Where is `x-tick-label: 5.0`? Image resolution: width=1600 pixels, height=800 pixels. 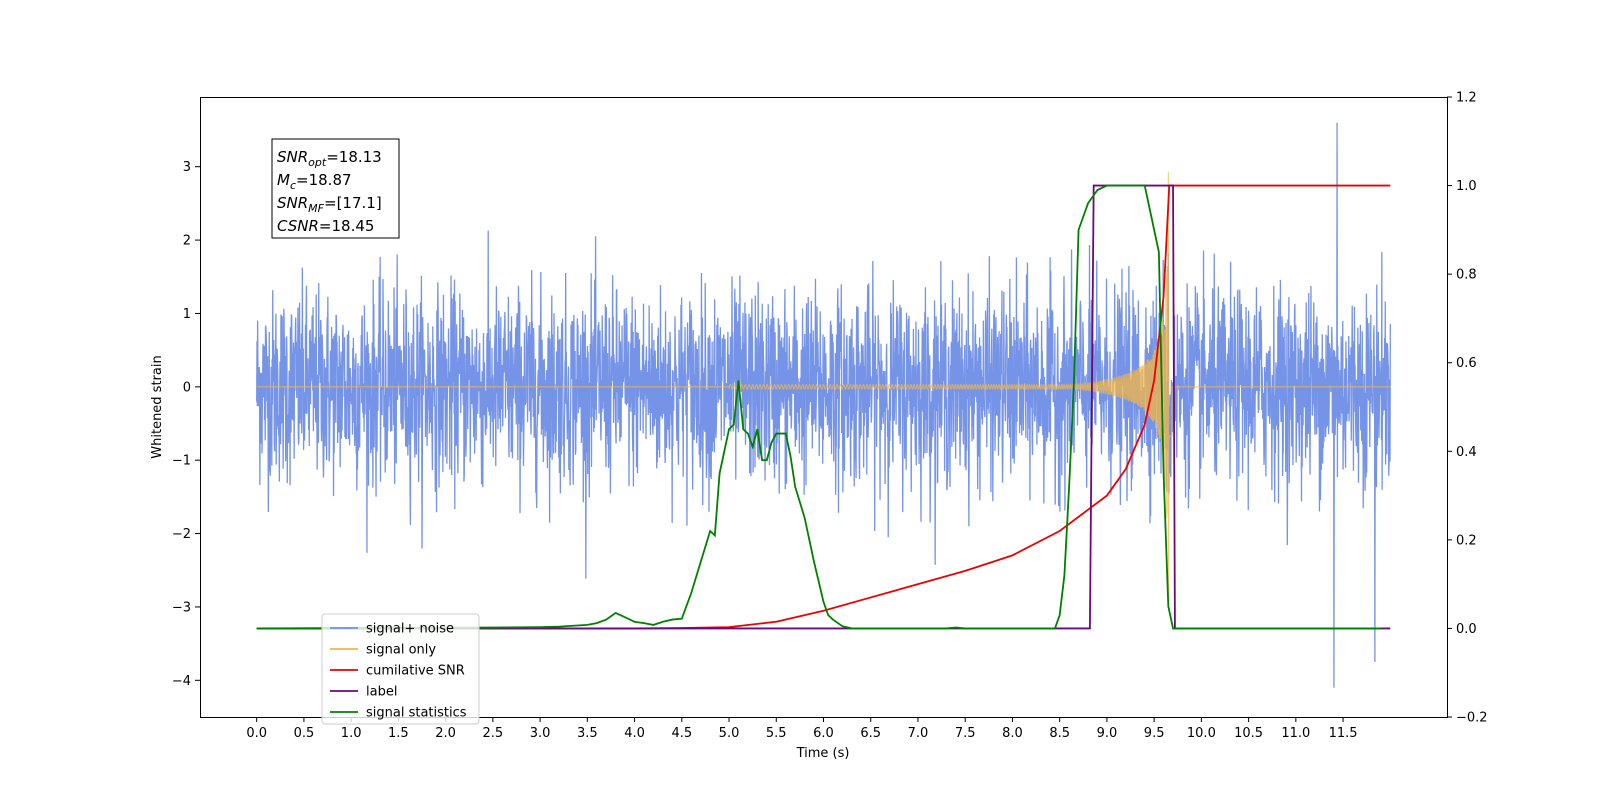 x-tick-label: 5.0 is located at coordinates (729, 733).